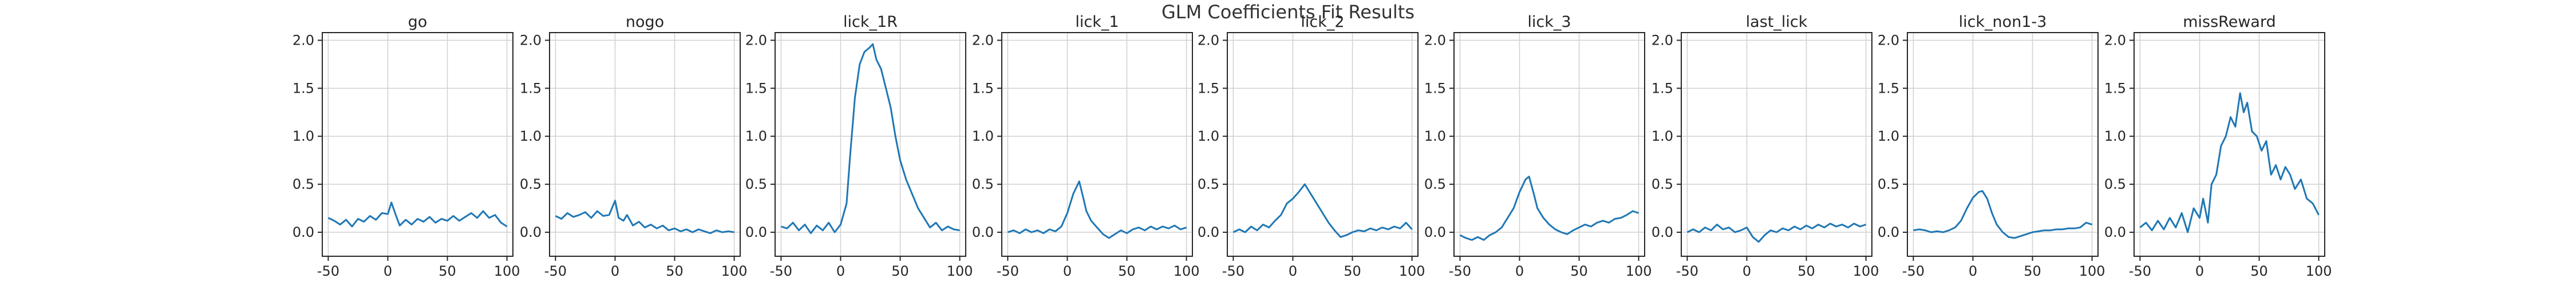  I want to click on subplot-go: -50 0 50 100 0.0 0.5 1.0 1.5 2.0 go, so click(406, 146).